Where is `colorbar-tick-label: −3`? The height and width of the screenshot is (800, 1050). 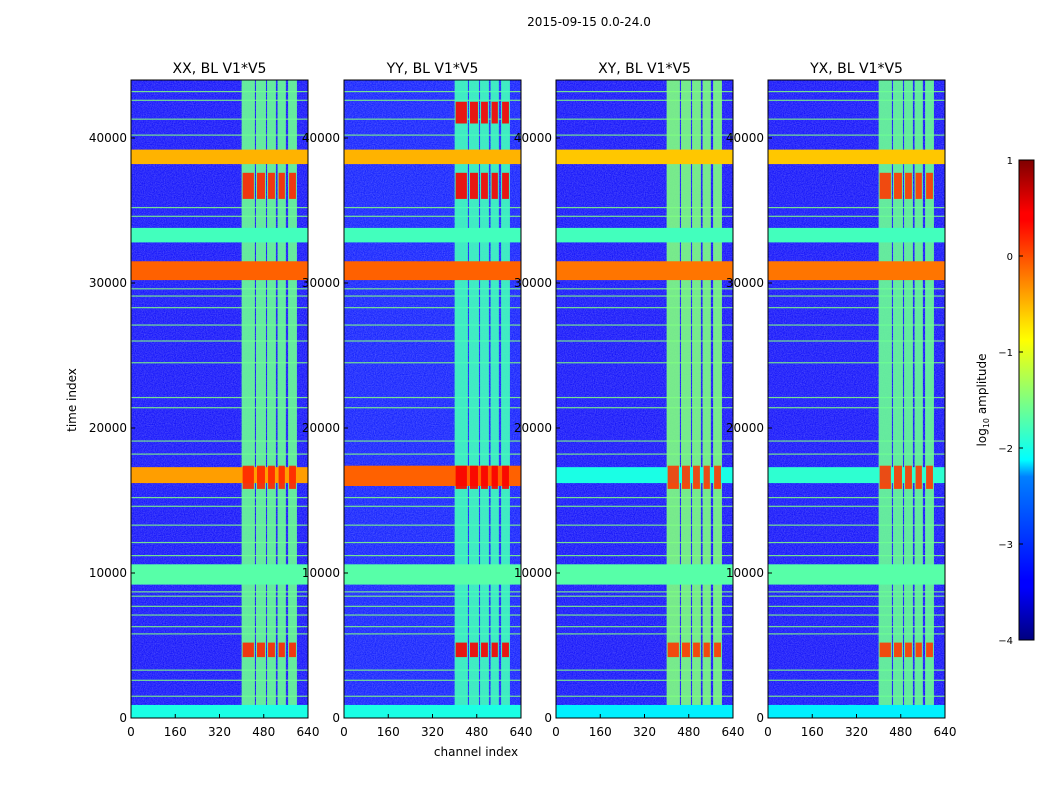 colorbar-tick-label: −3 is located at coordinates (1005, 545).